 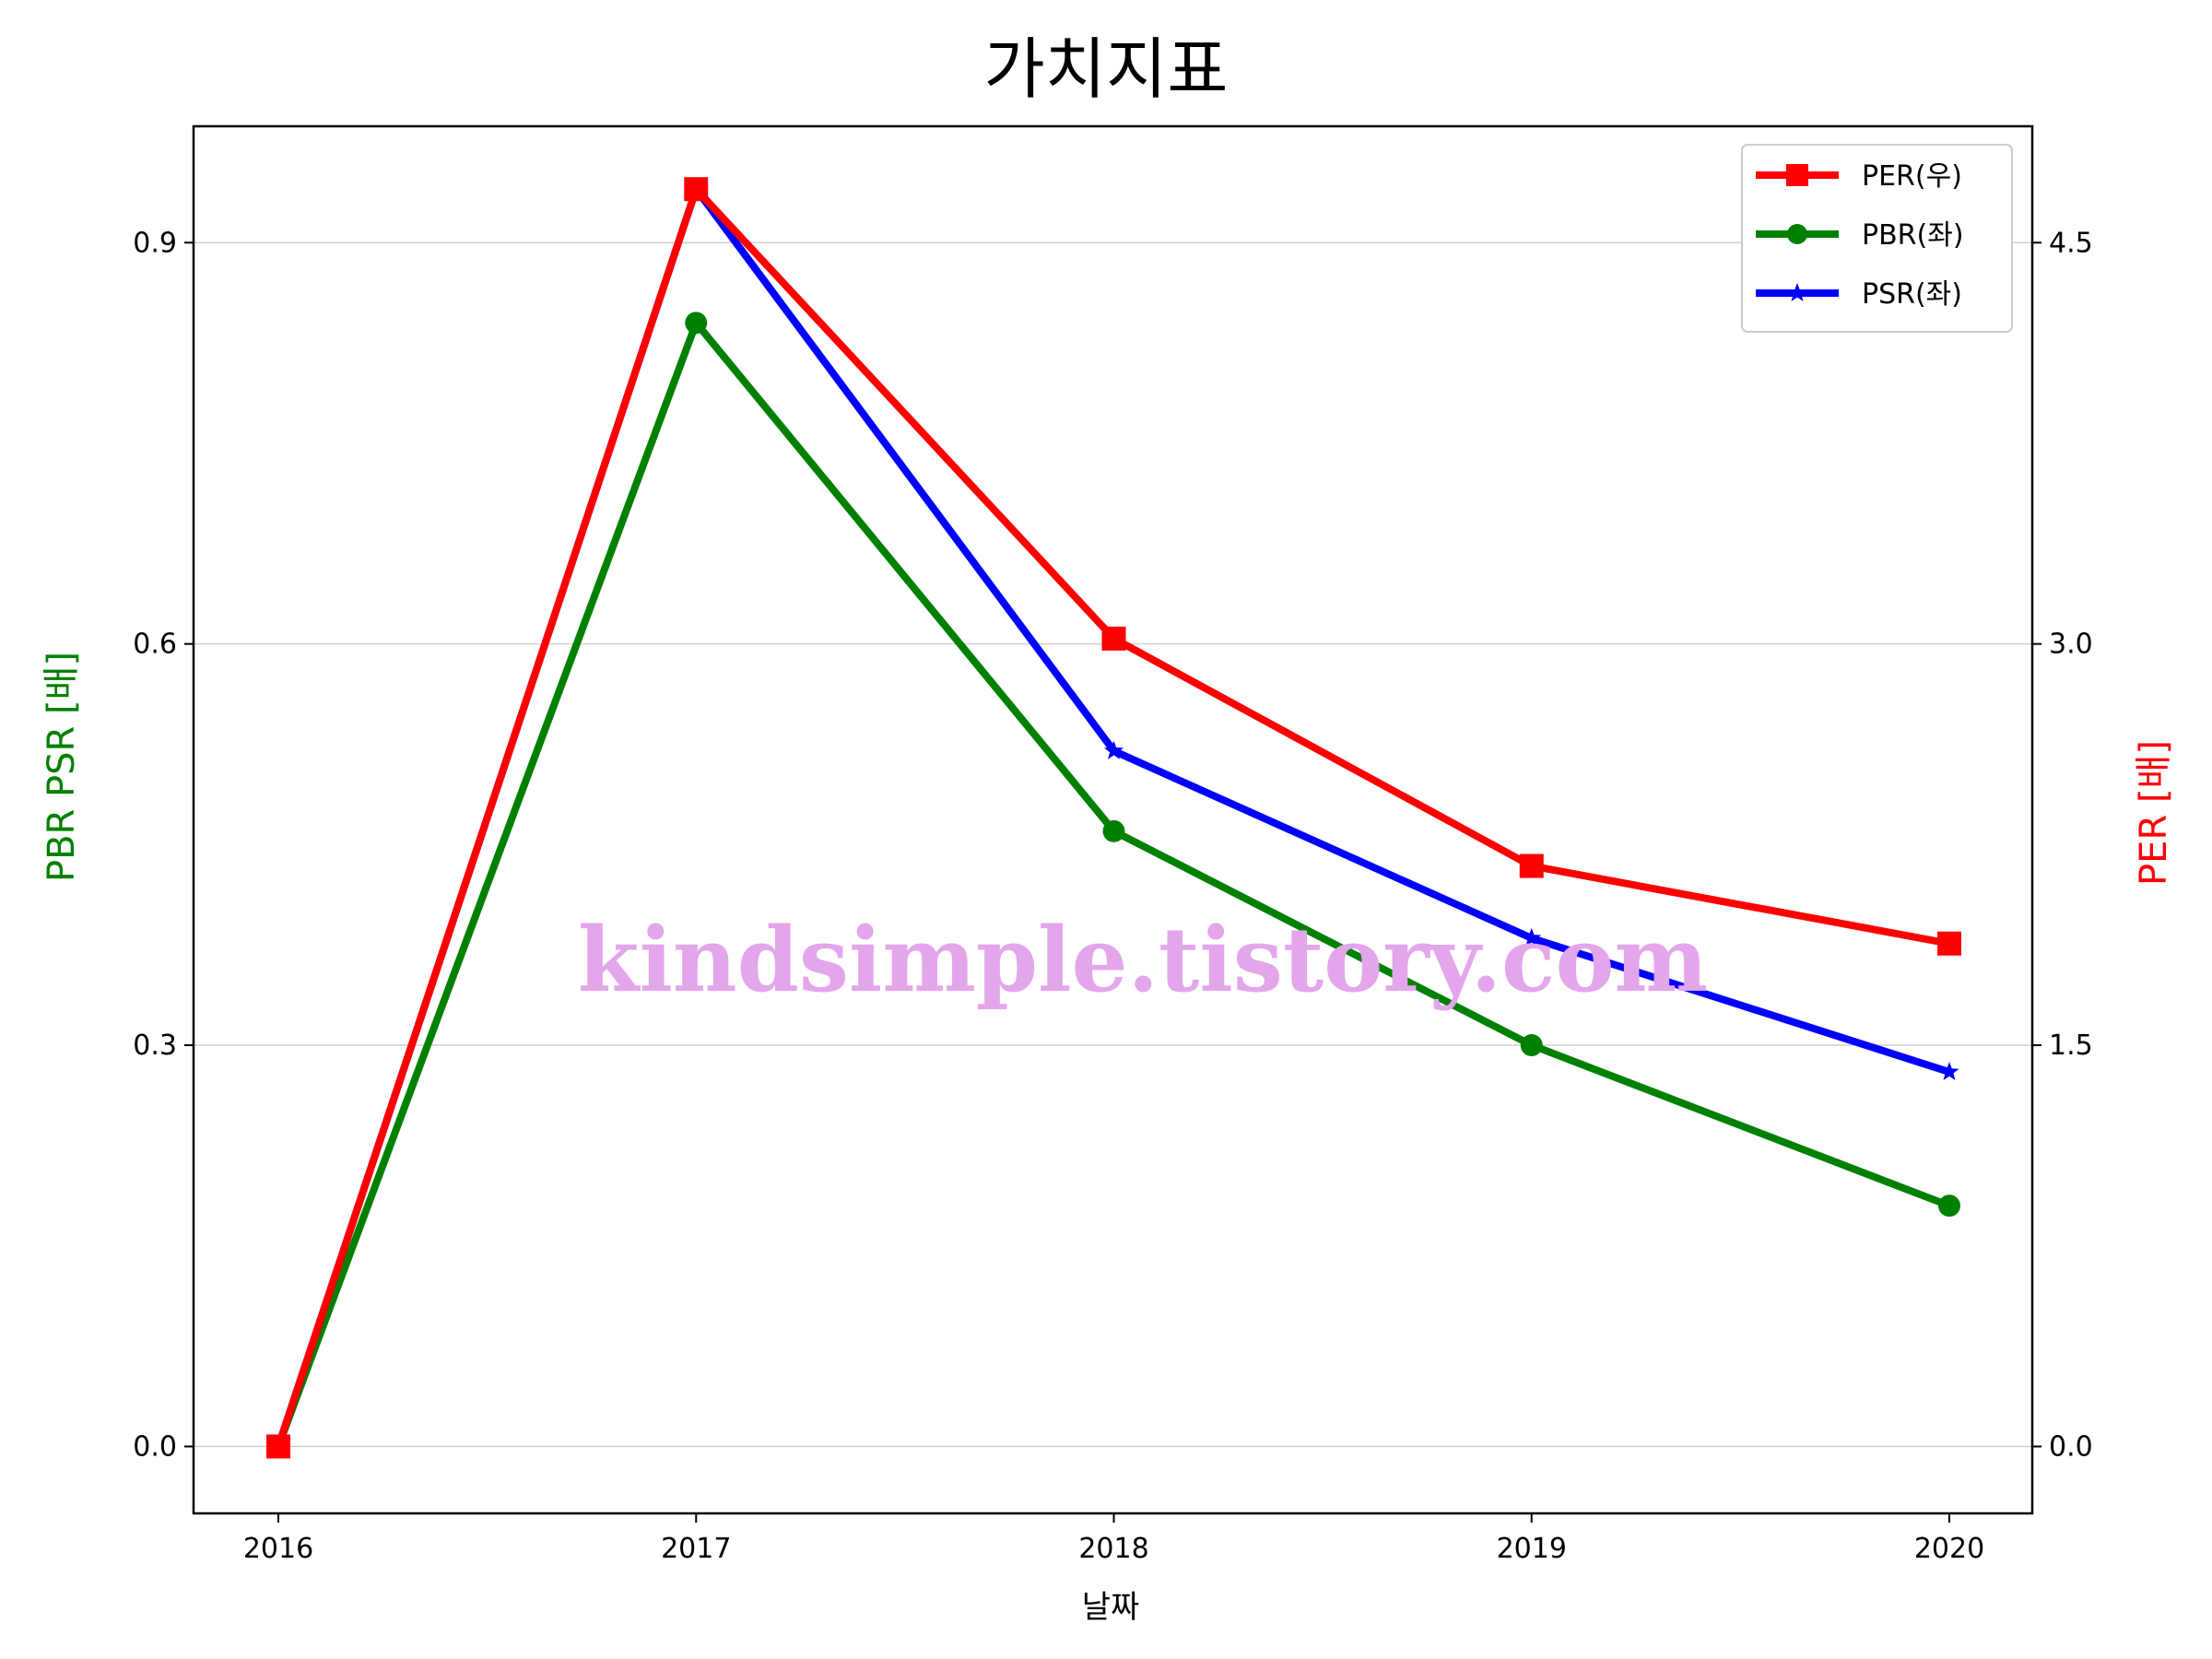 What do you see at coordinates (155, 243) in the screenshot?
I see `left-y-tick-label: 0.9` at bounding box center [155, 243].